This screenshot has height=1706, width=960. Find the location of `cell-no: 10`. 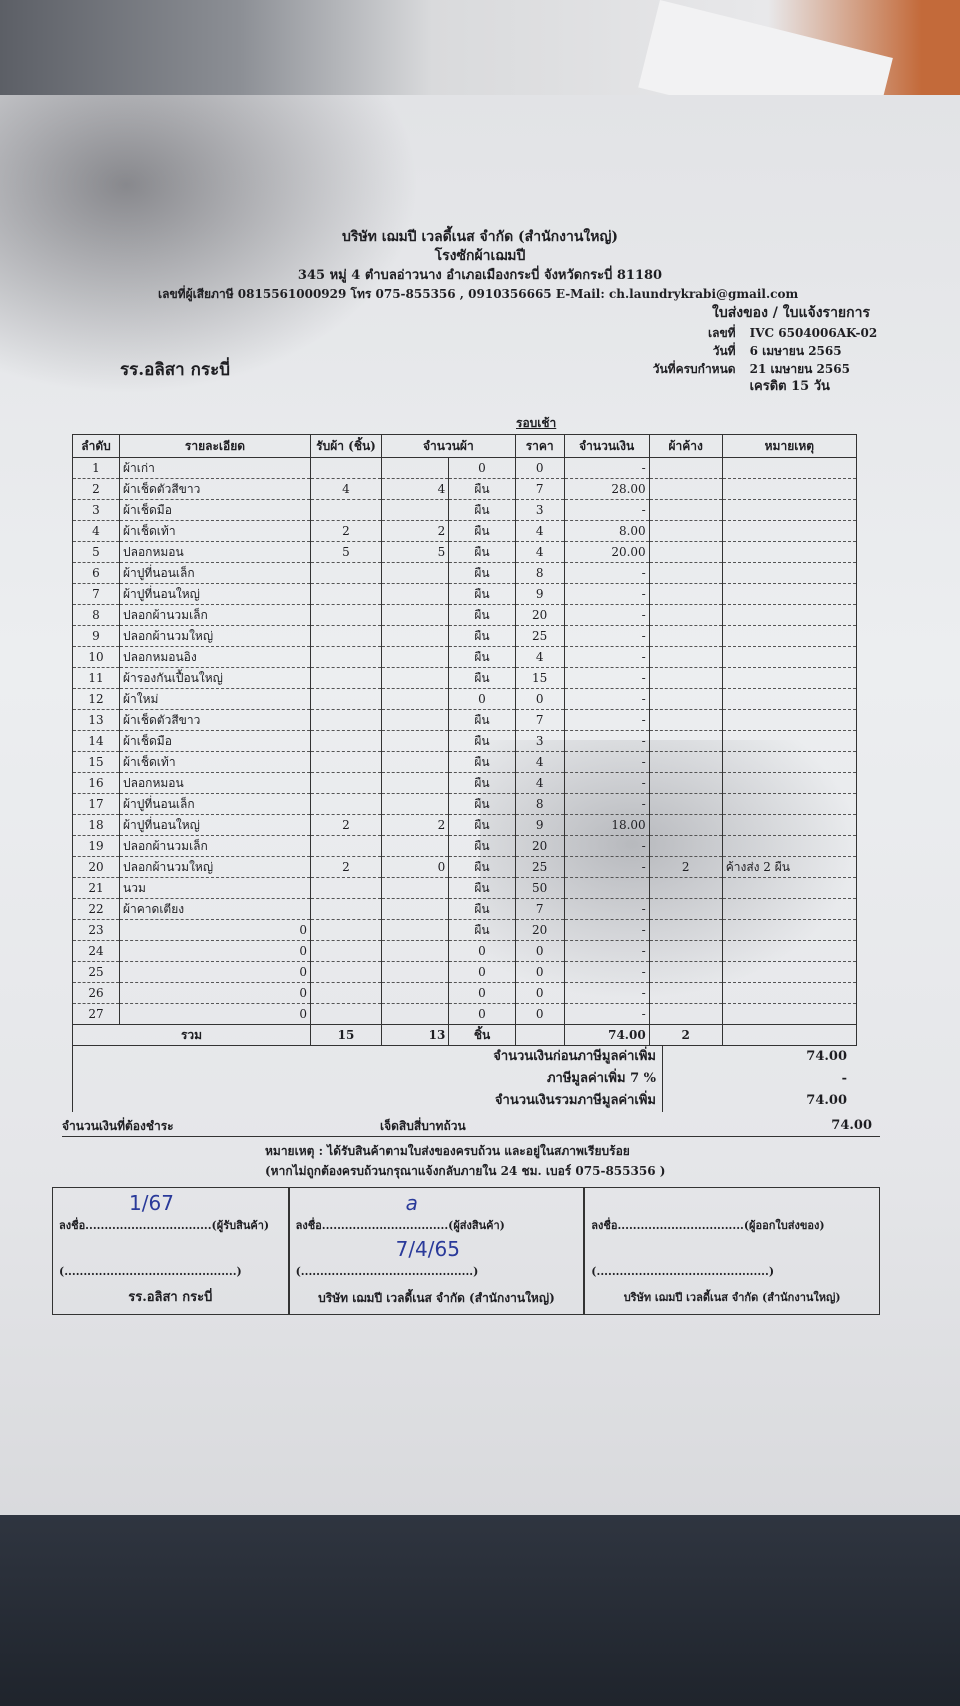

cell-no: 10 is located at coordinates (96, 657).